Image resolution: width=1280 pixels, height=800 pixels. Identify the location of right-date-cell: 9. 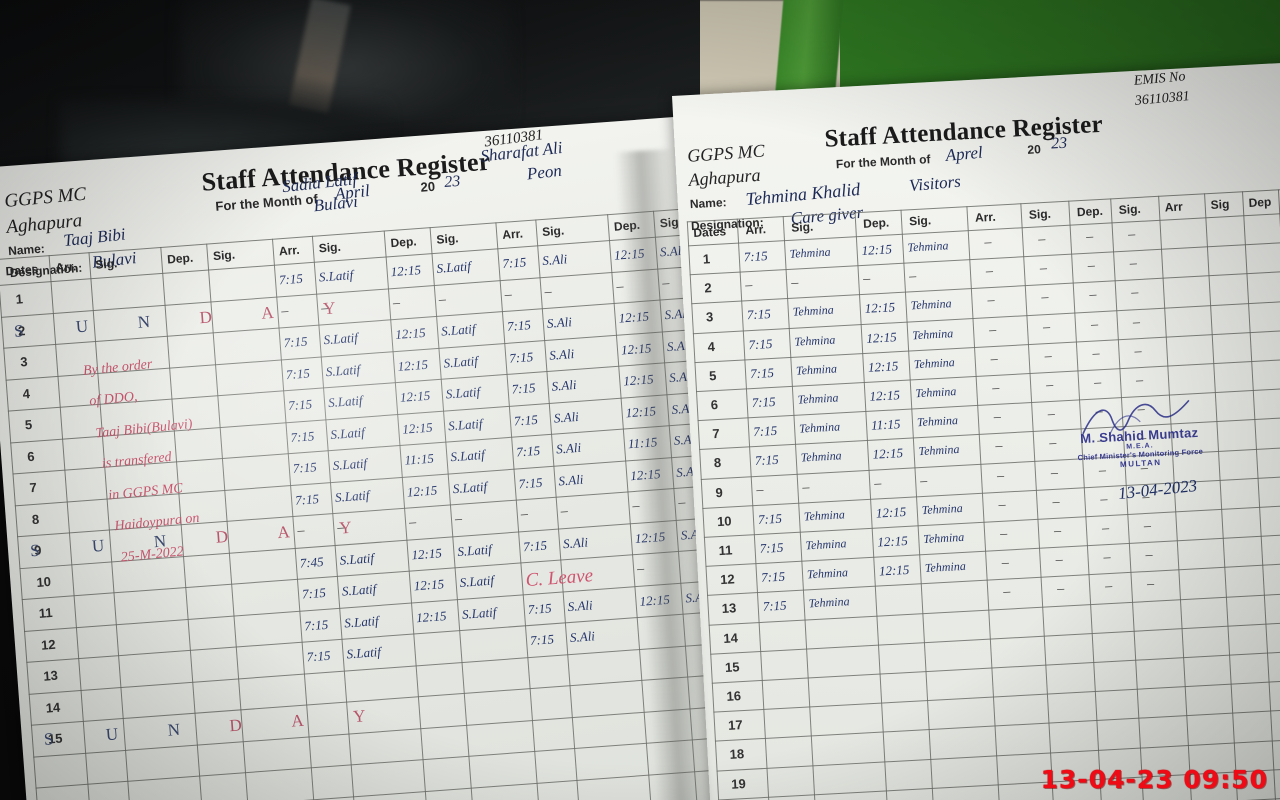
(719, 492).